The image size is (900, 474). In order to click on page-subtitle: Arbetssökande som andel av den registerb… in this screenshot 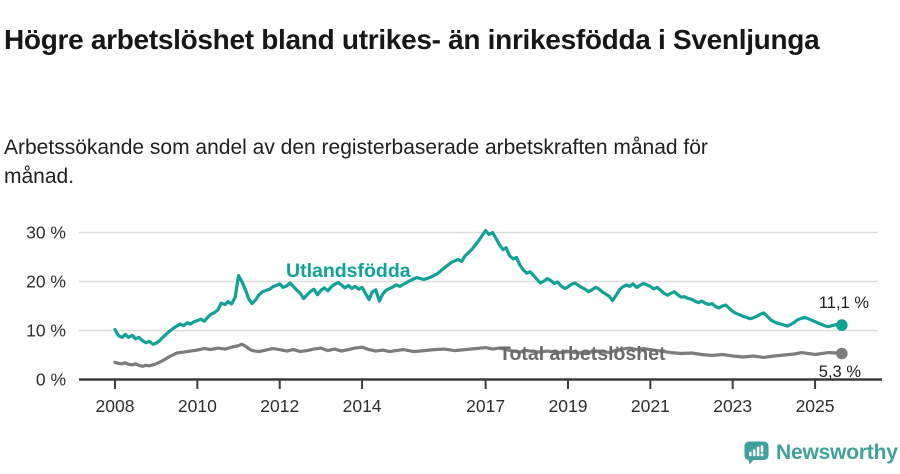, I will do `click(356, 162)`.